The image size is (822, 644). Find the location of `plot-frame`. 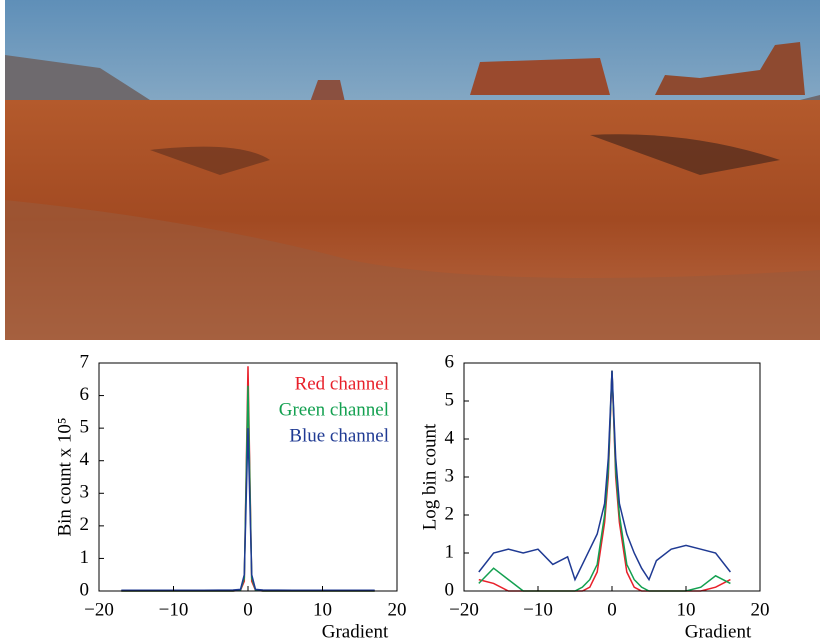

plot-frame is located at coordinates (612, 477).